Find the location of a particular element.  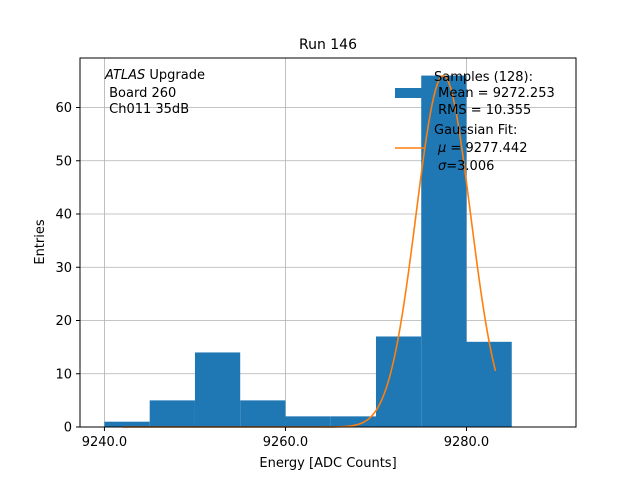

annotation-box: ATLAS Upgrade Board 260 Ch011 35dB is located at coordinates (154, 92).